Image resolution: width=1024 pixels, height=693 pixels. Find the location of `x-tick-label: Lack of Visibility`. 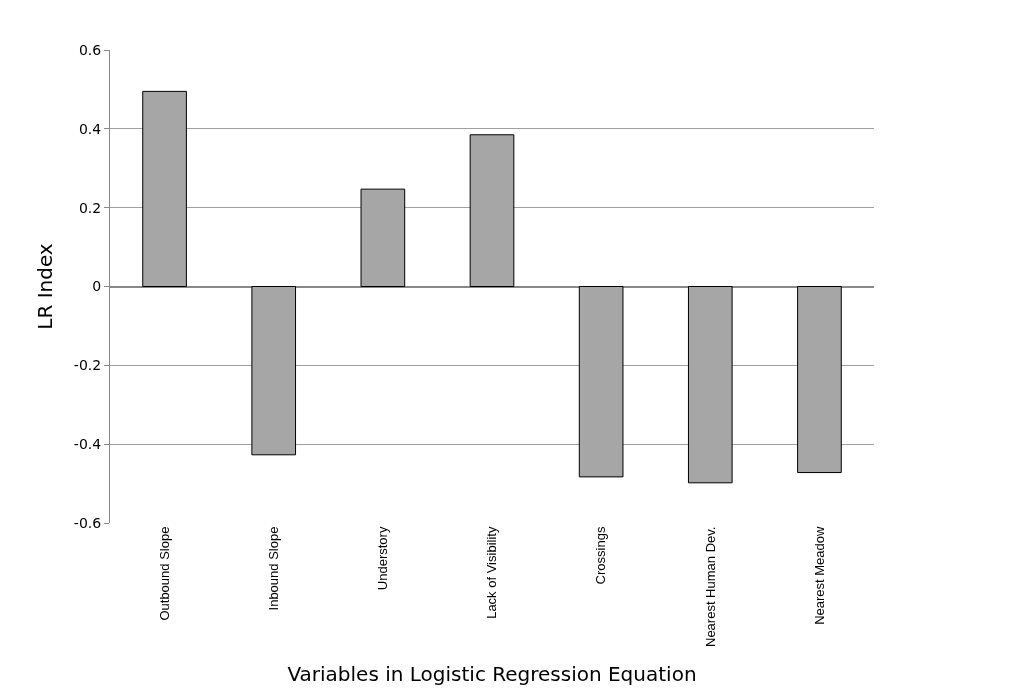

x-tick-label: Lack of Visibility is located at coordinates (492, 572).